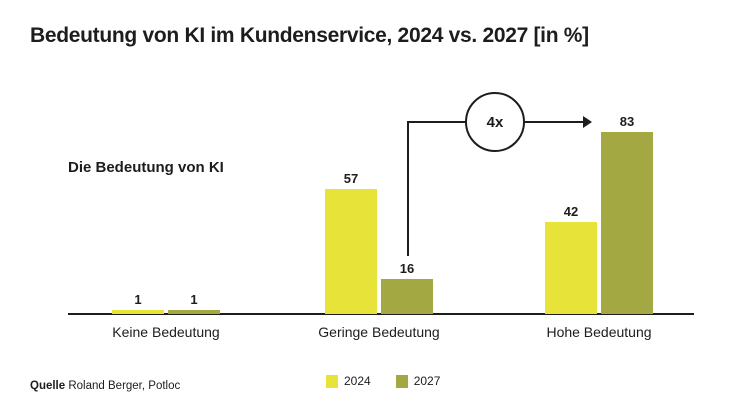 This screenshot has height=419, width=746. I want to click on legend-item-2027: 2027, so click(418, 381).